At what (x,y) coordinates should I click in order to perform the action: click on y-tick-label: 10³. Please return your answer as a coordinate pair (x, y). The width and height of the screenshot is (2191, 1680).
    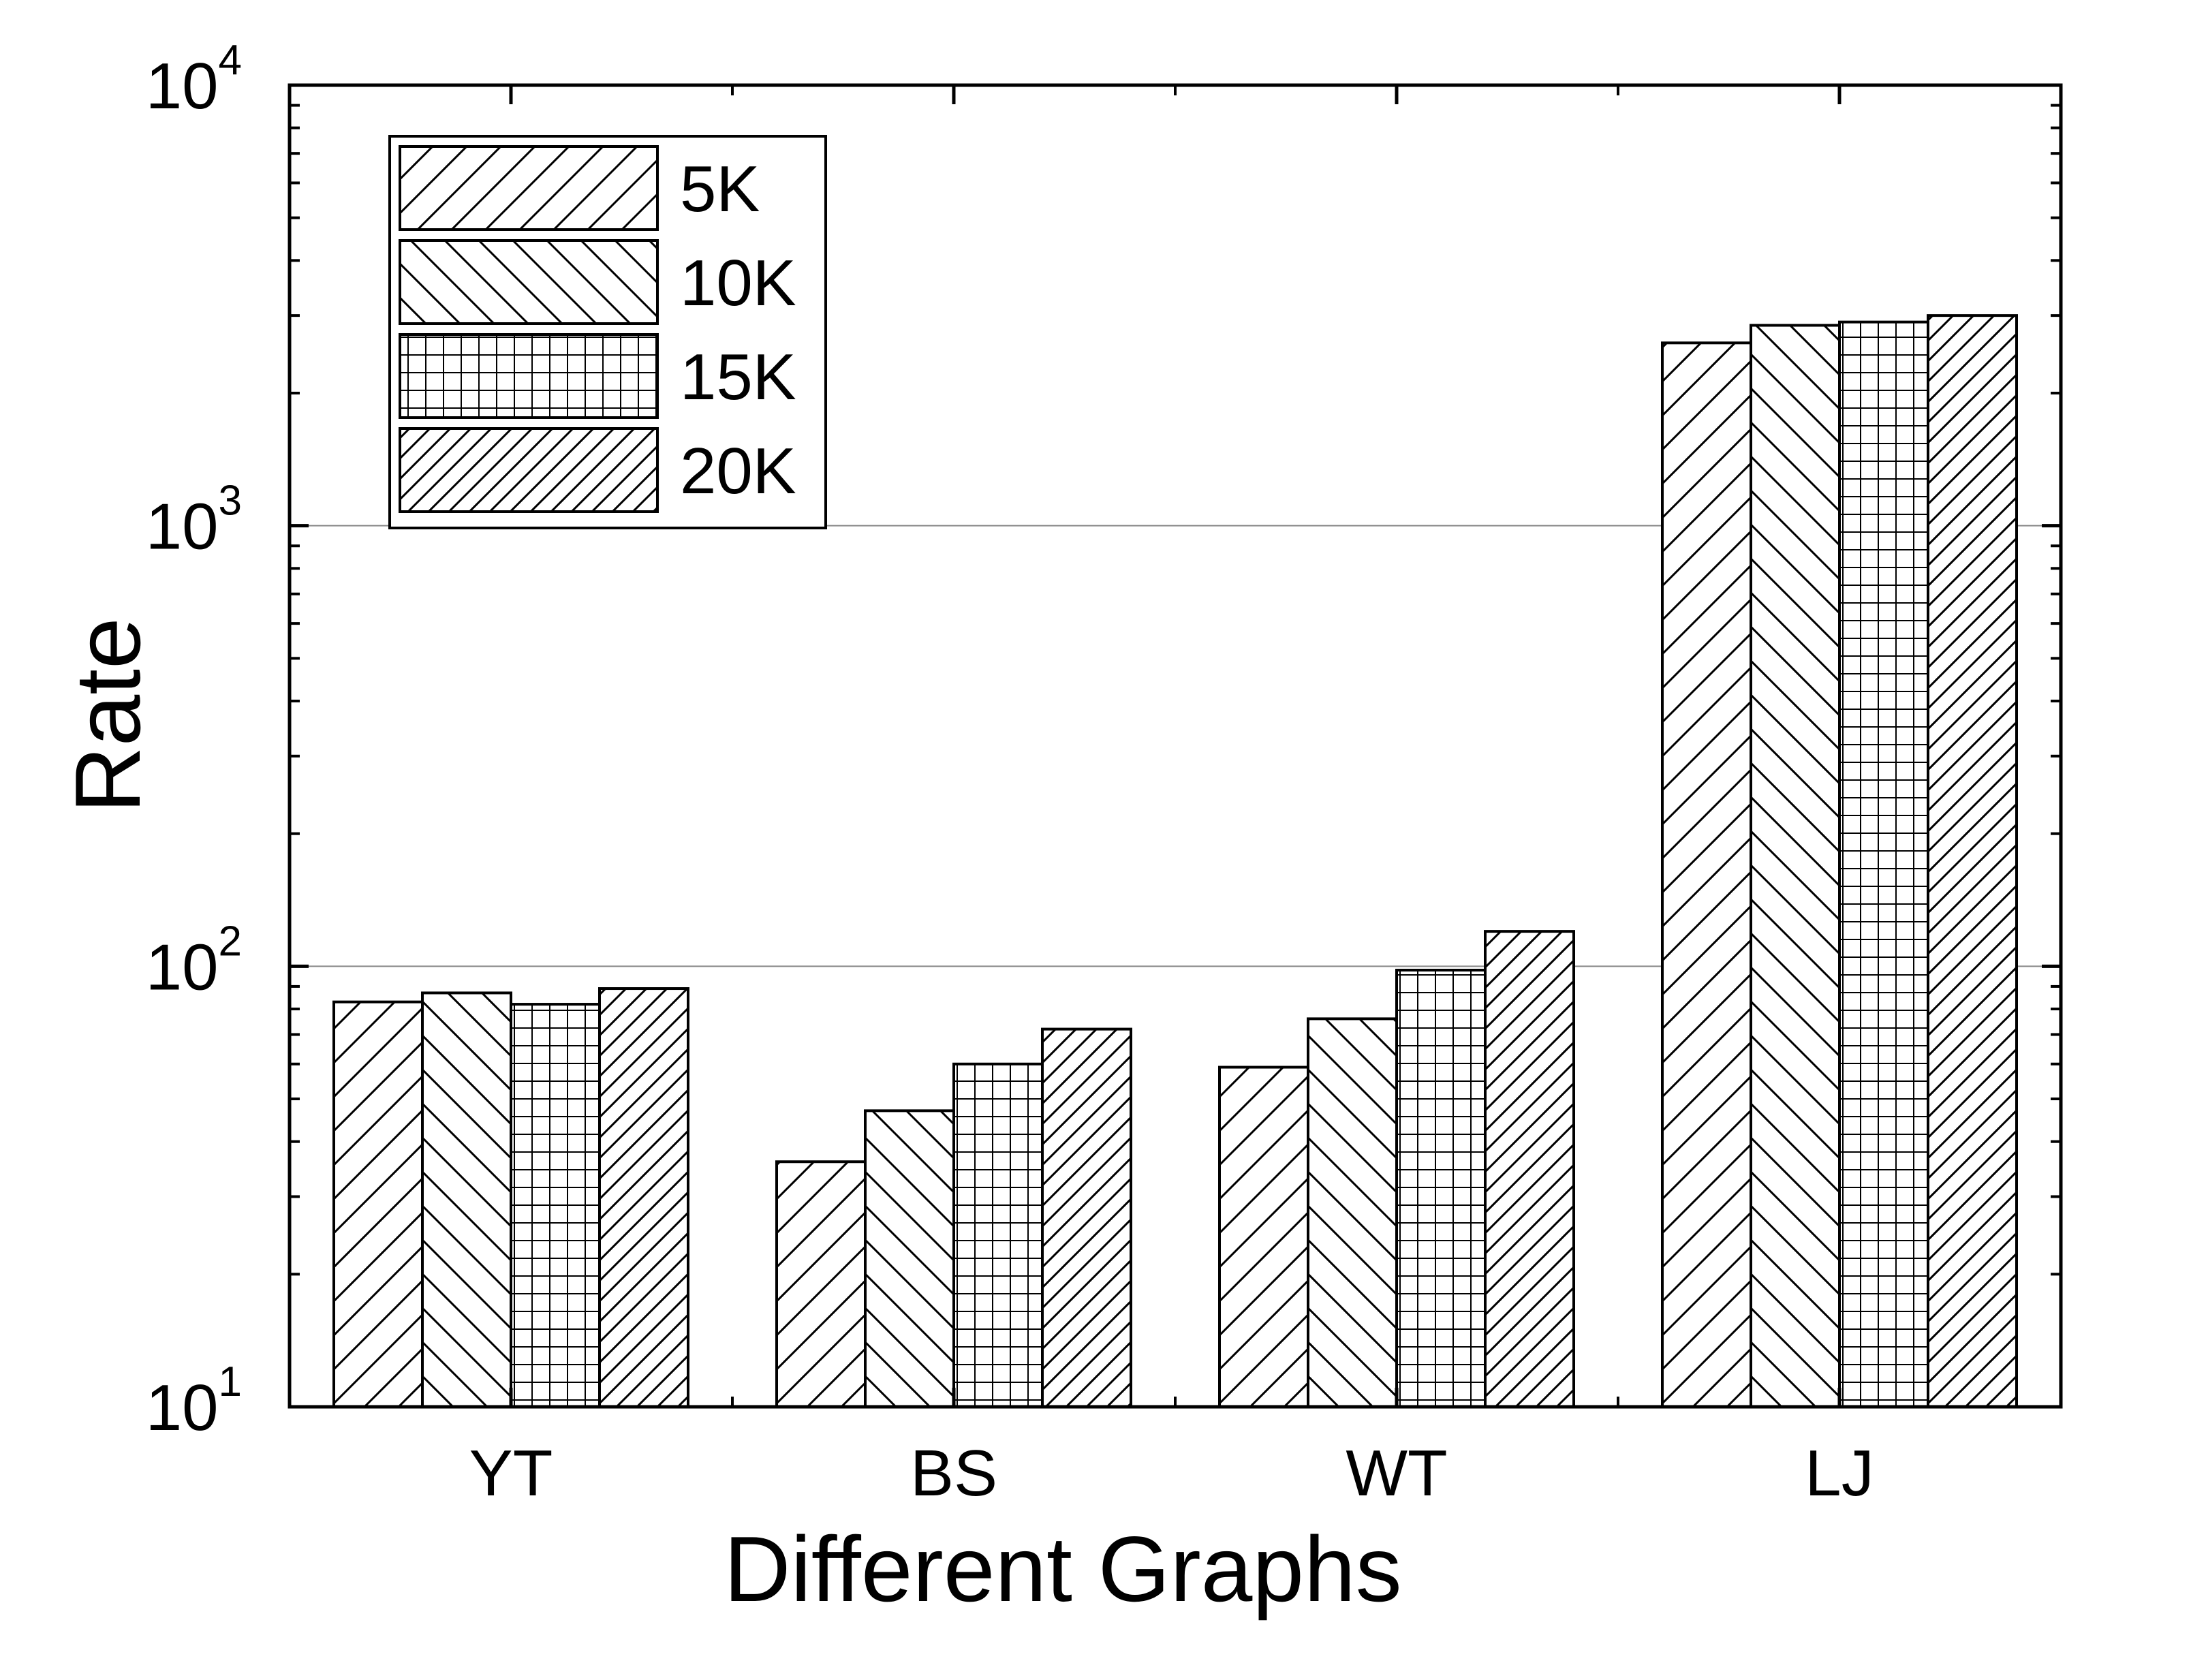
    Looking at the image, I should click on (194, 520).